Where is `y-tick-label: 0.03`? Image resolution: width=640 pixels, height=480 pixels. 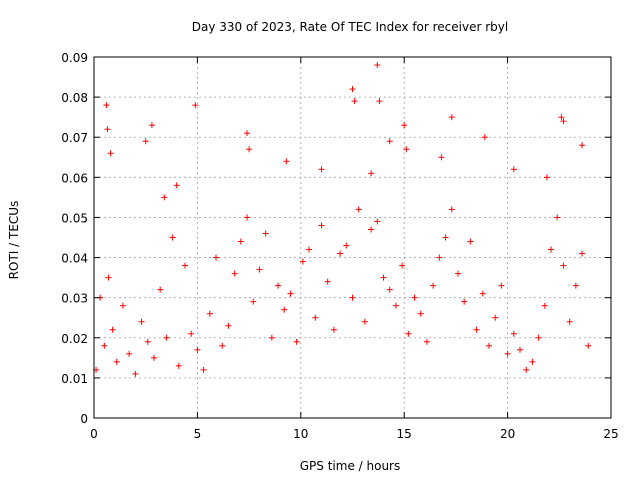
y-tick-label: 0.03 is located at coordinates (74, 299).